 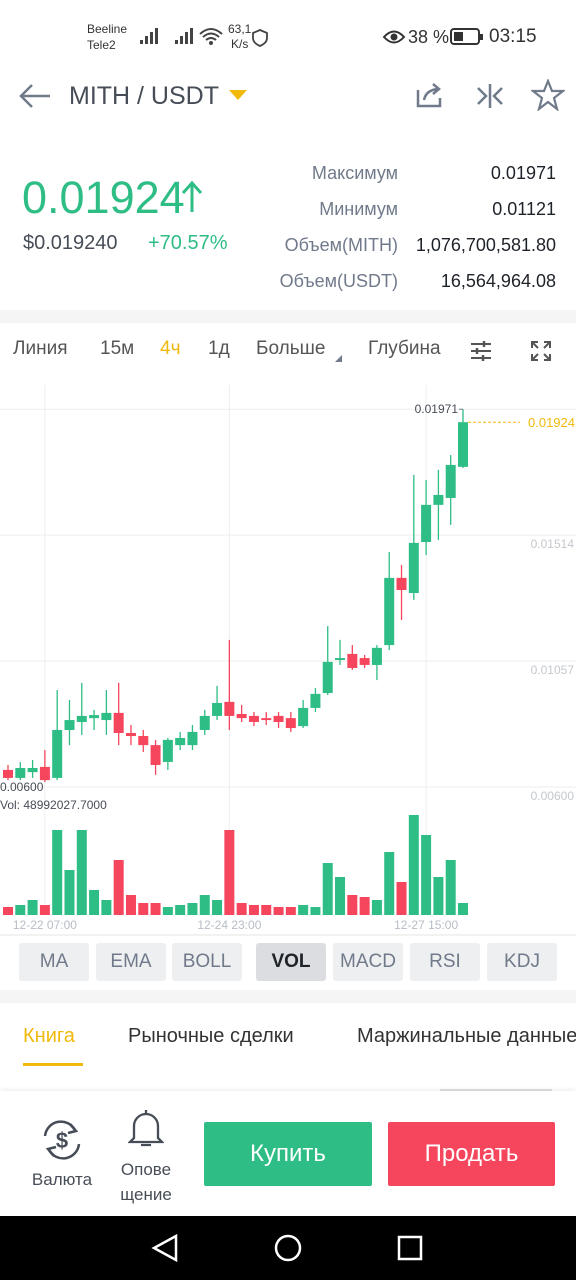 I want to click on interval-tab: Больше, so click(x=291, y=348).